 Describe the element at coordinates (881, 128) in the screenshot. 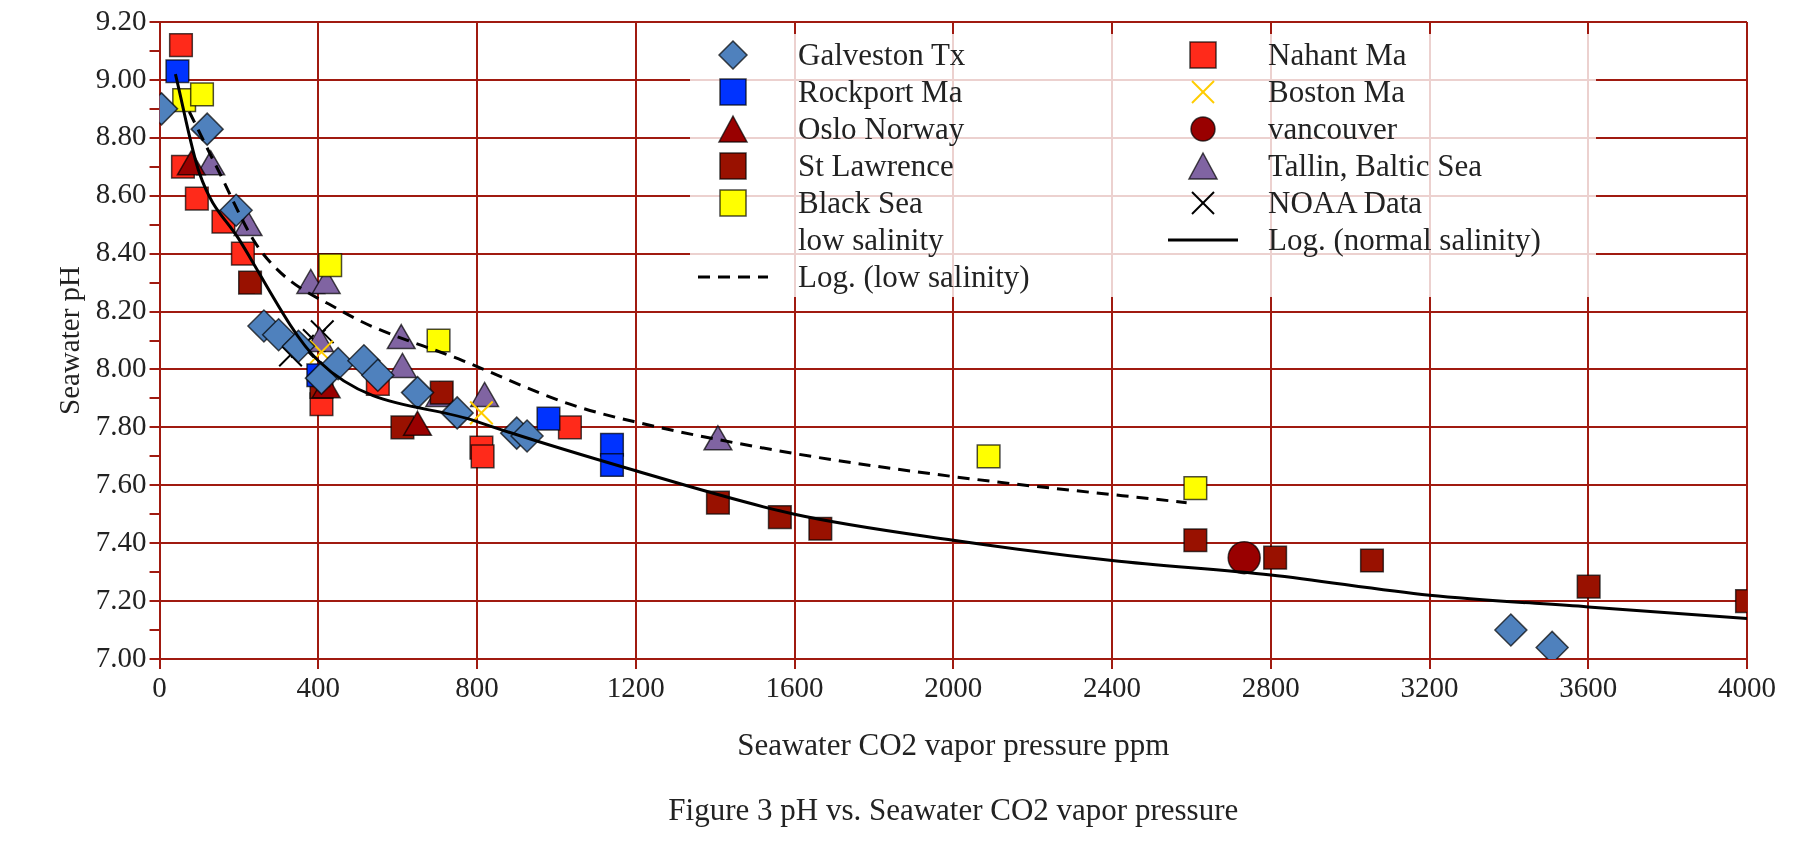

I see `legend-label: Oslo Norway` at that location.